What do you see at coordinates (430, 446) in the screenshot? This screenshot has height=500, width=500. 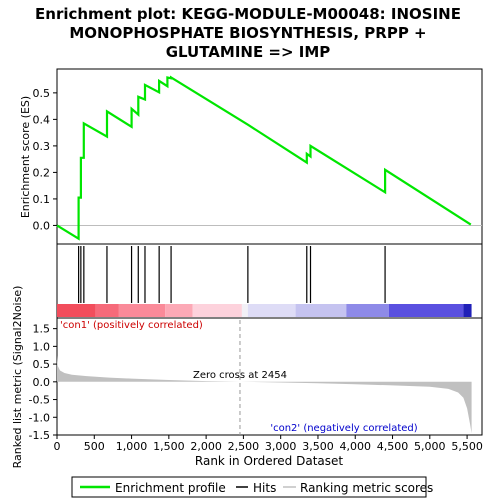 I see `x-tick-label: 5,000` at bounding box center [430, 446].